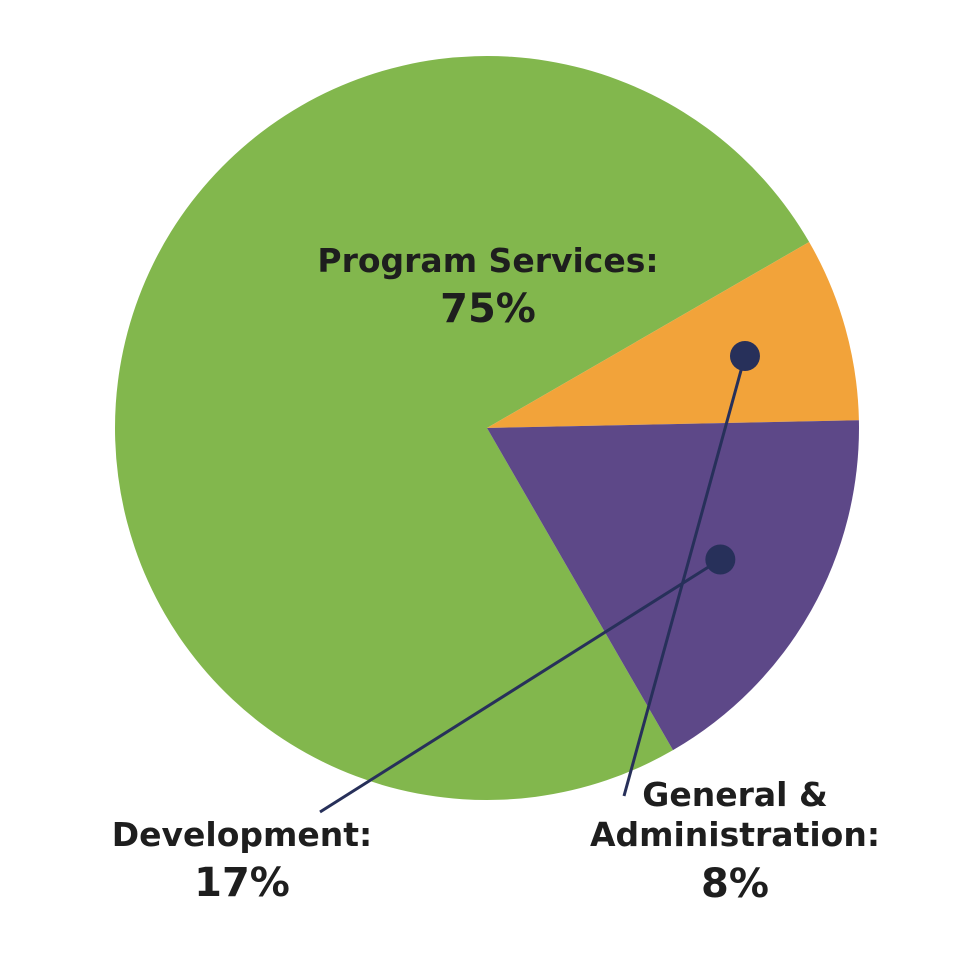 This screenshot has height=975, width=975. What do you see at coordinates (684, 576) in the screenshot?
I see `general-administration-leader-line` at bounding box center [684, 576].